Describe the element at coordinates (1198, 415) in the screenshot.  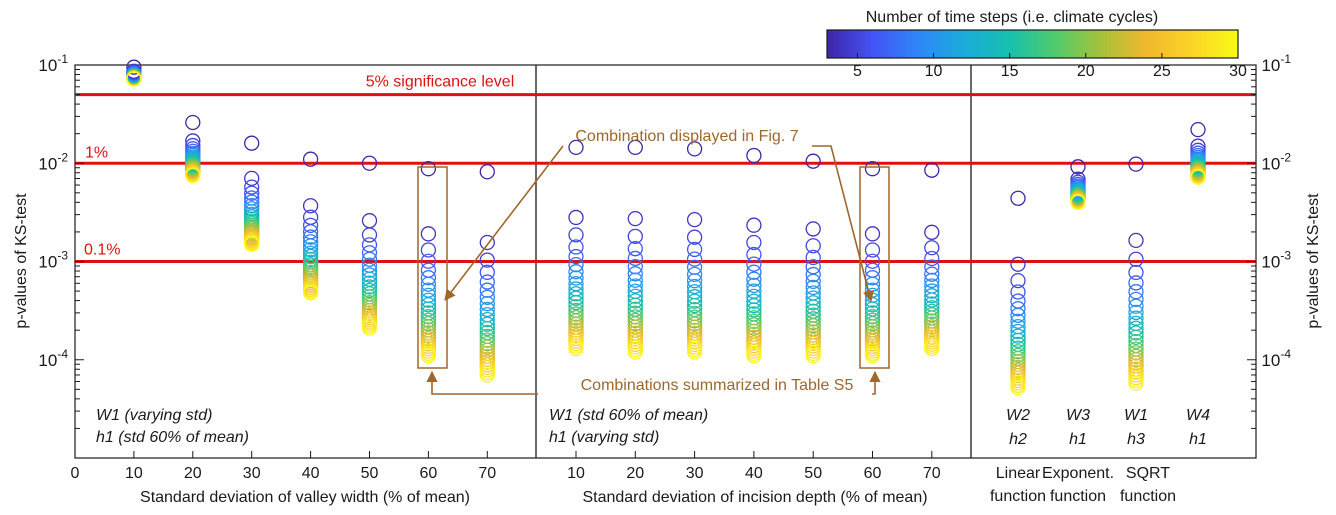
I see `function-label: W4` at that location.